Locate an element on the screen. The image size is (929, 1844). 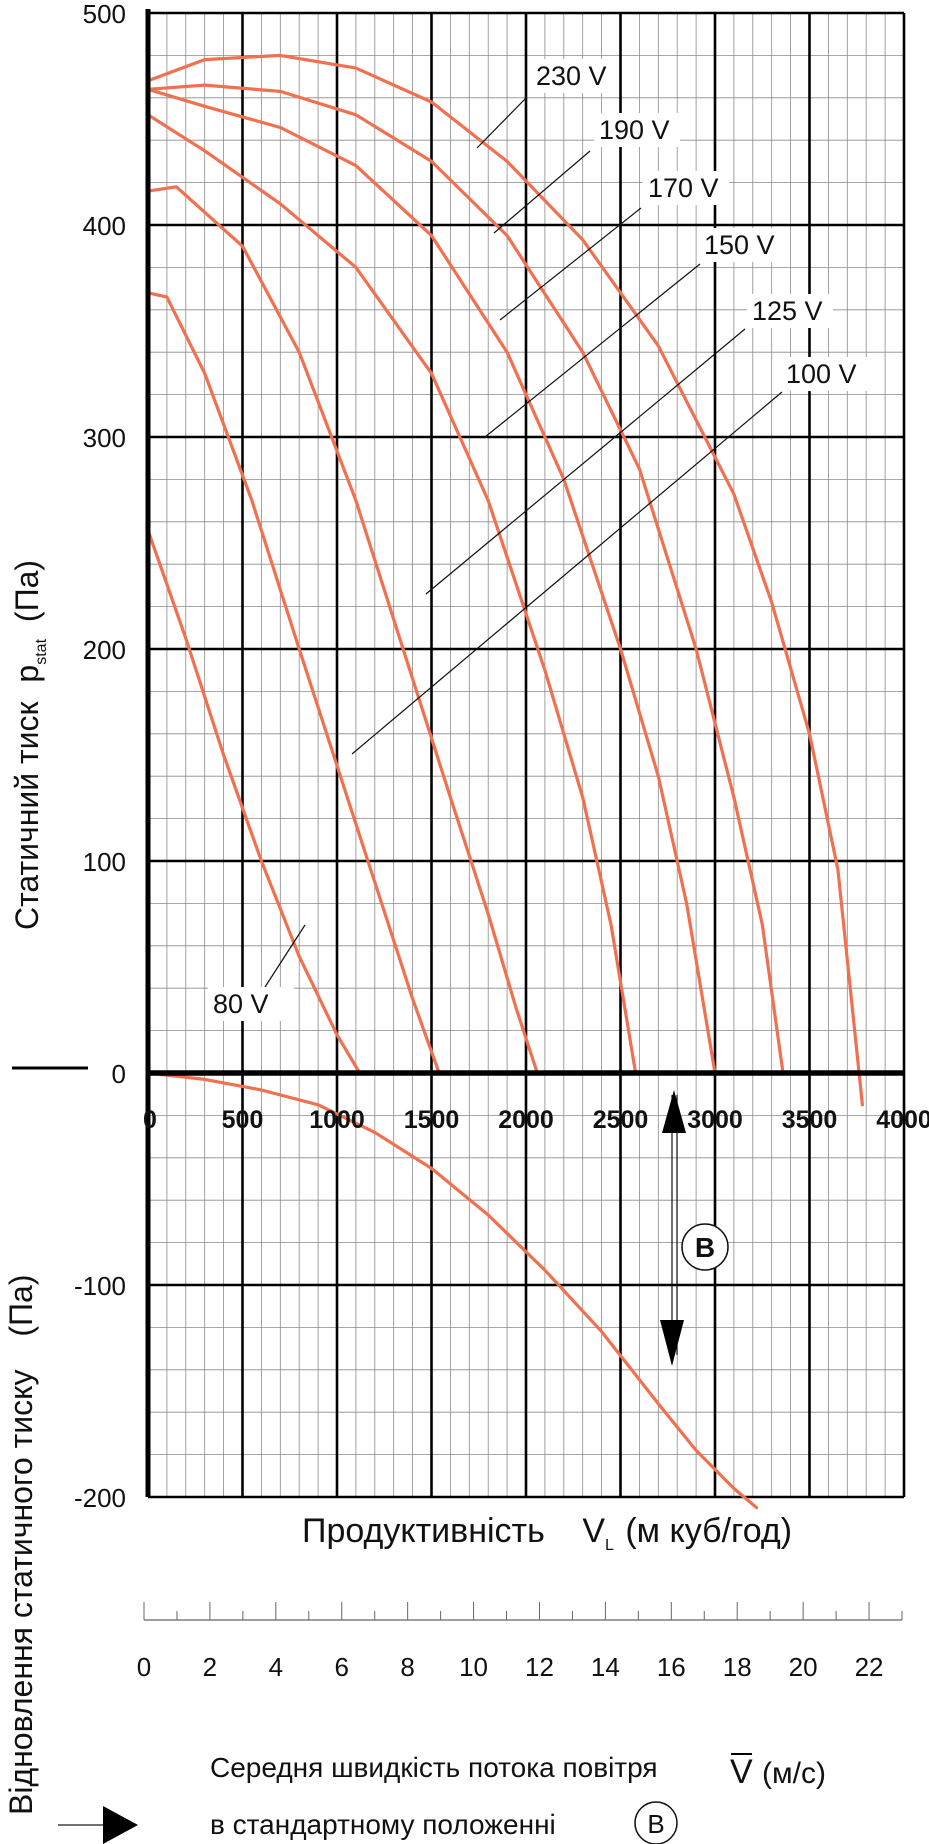
y-axis-label-upper: Статичний тиск pstat (Па) is located at coordinates (31, 745).